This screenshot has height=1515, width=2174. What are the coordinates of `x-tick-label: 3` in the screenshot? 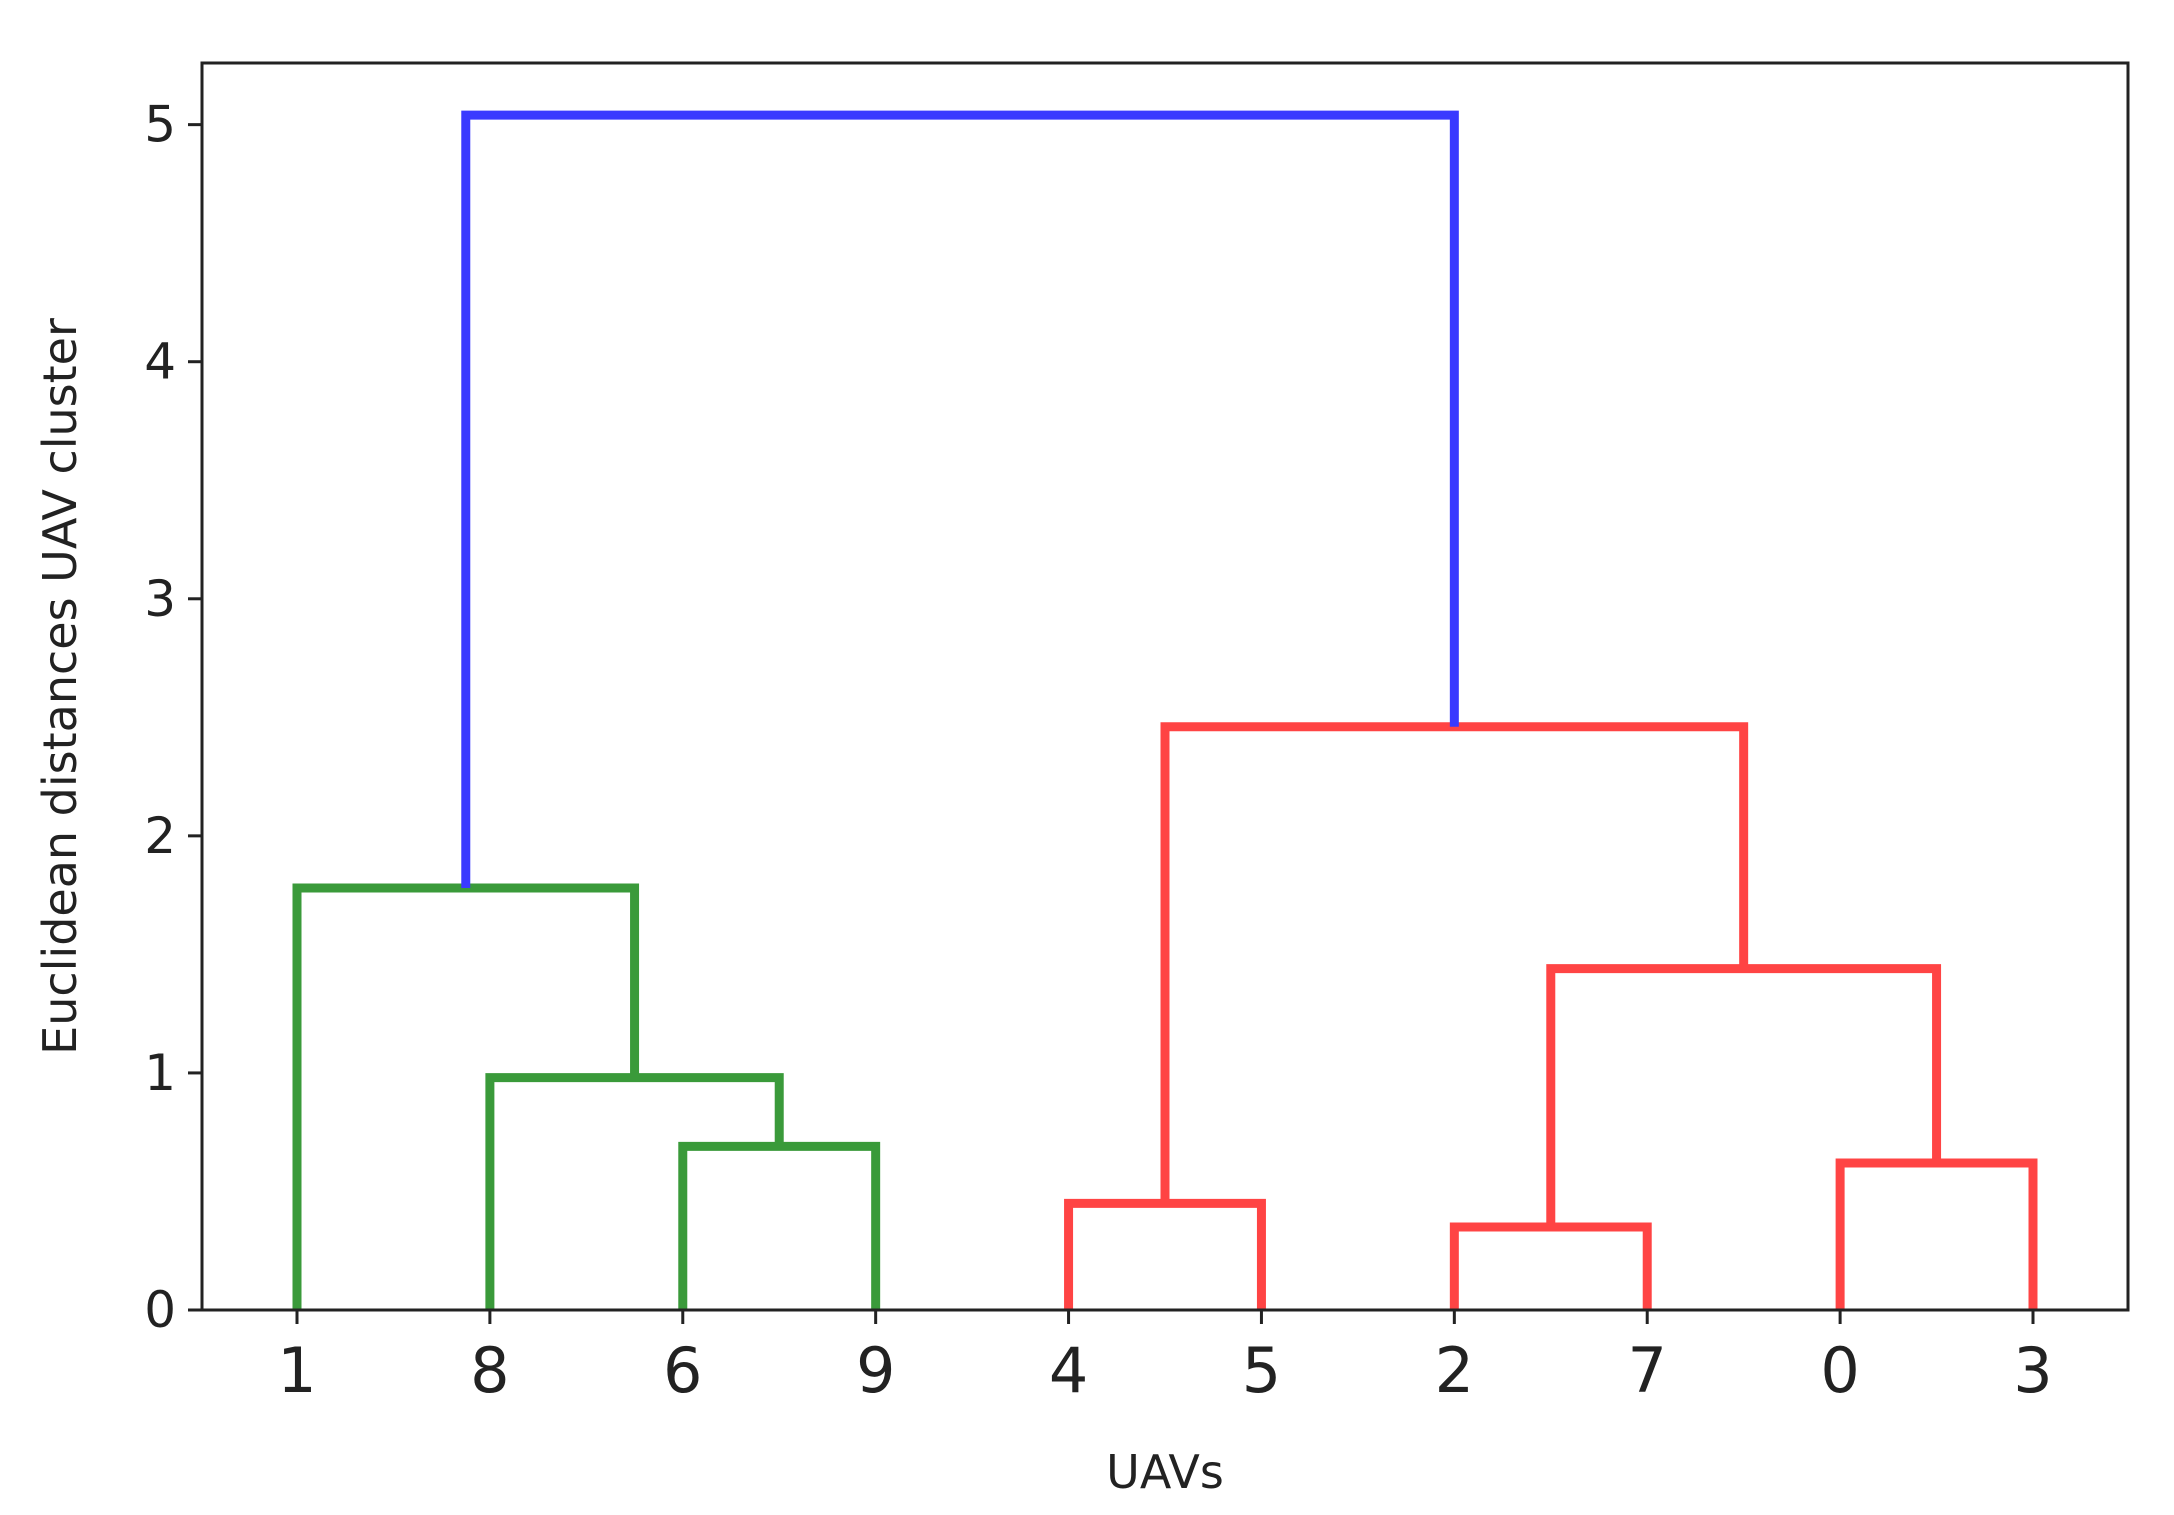 It's located at (2032, 1370).